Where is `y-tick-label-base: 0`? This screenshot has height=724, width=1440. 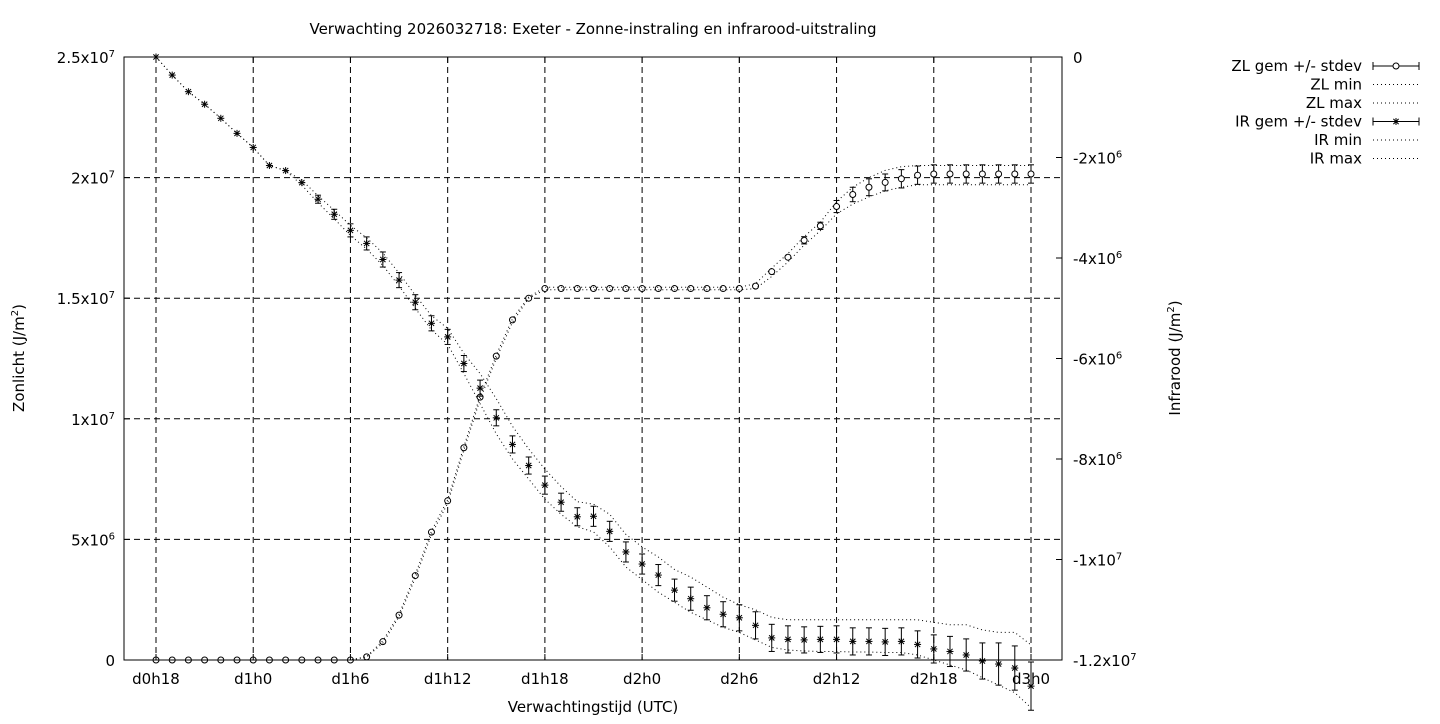
y-tick-label-base: 0 is located at coordinates (110, 661).